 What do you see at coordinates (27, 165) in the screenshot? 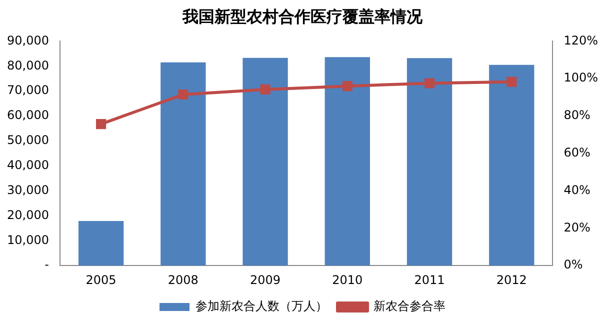
I see `y-tick-label: 40,000` at bounding box center [27, 165].